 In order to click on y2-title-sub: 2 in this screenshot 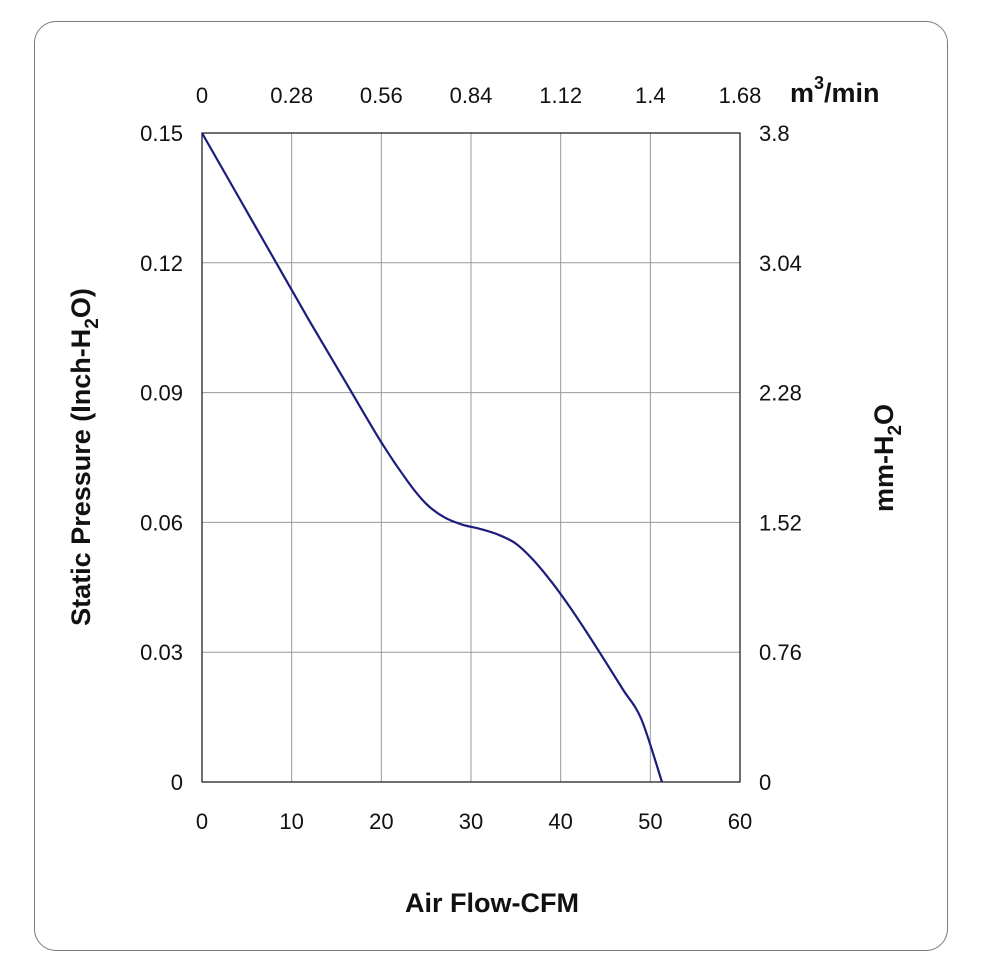, I will do `click(895, 430)`.